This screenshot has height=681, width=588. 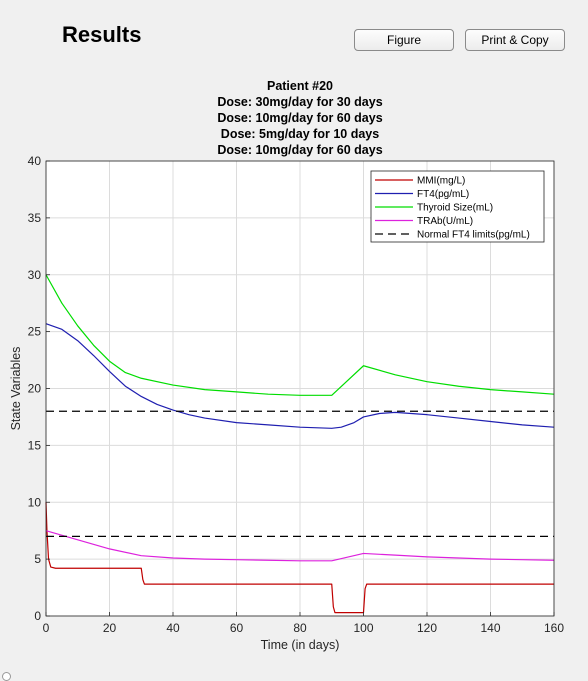 I want to click on x-tick-label: 140, so click(x=490, y=628).